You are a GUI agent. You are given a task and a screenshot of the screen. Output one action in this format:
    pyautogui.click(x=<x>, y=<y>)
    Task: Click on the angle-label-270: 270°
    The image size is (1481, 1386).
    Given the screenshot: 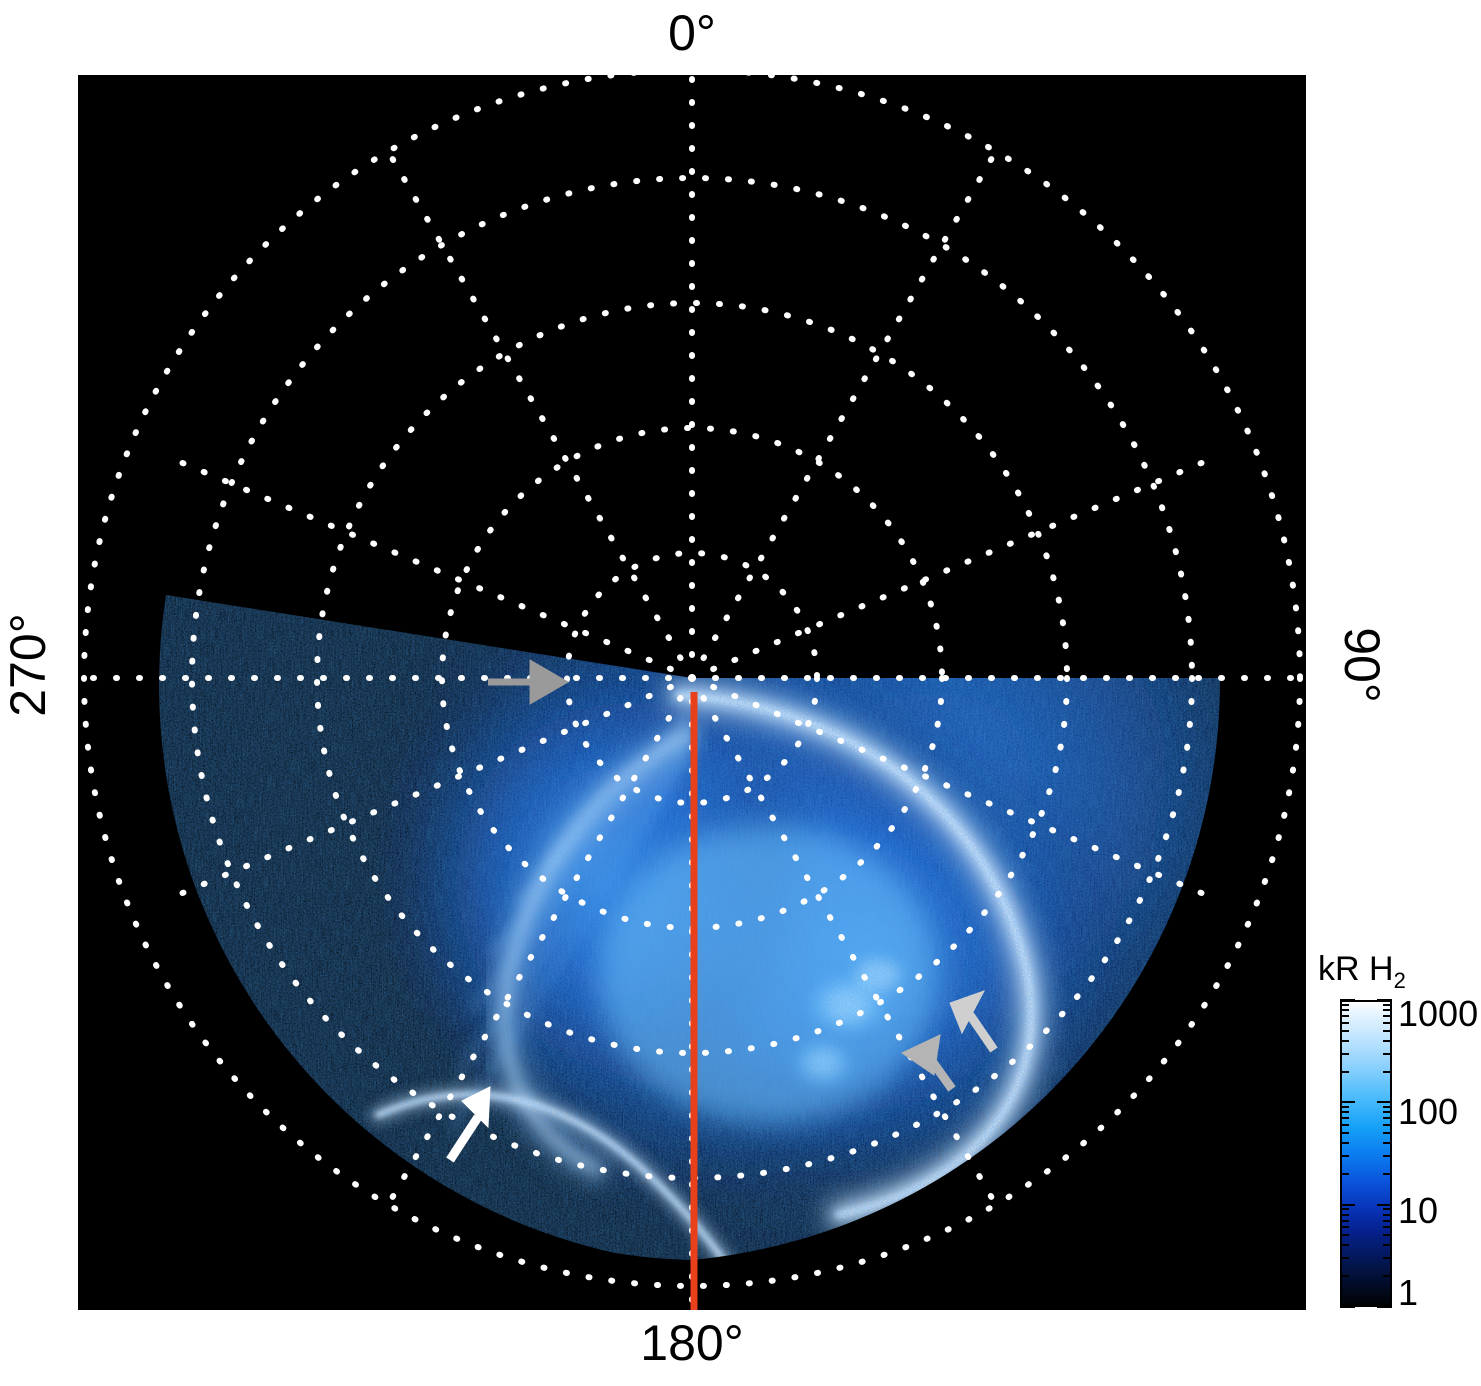 What is the action you would take?
    pyautogui.click(x=28, y=665)
    